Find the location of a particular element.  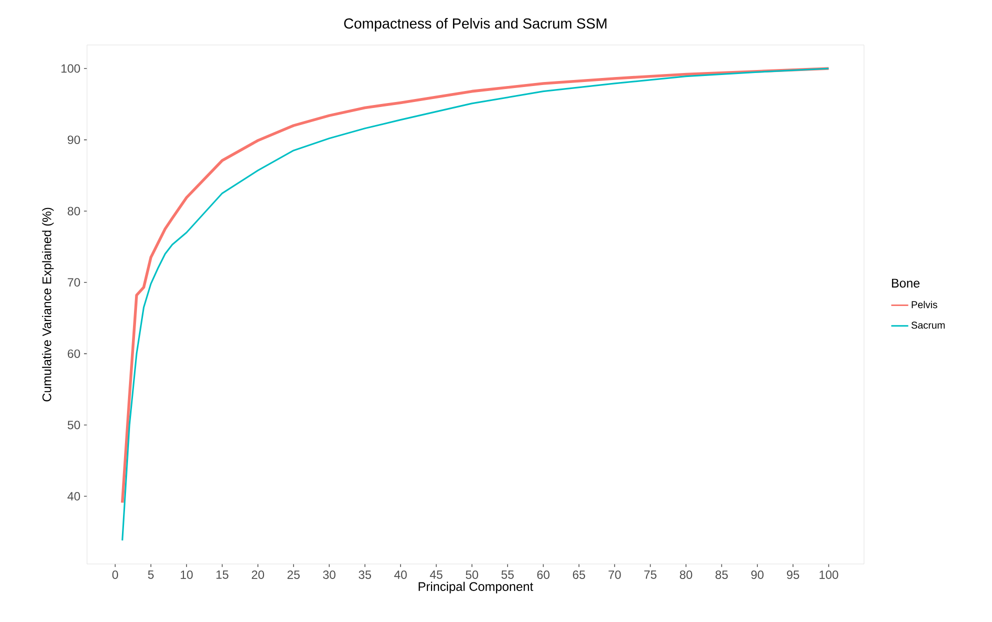

legend-title: Bone is located at coordinates (906, 283).